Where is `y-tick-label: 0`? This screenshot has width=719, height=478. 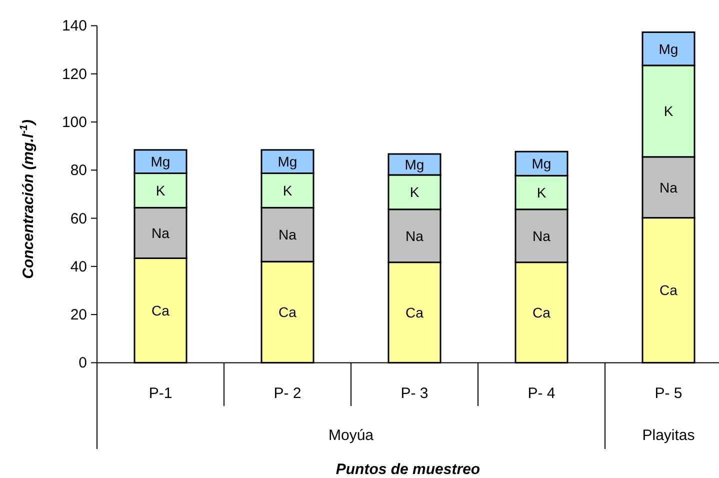
y-tick-label: 0 is located at coordinates (82, 363).